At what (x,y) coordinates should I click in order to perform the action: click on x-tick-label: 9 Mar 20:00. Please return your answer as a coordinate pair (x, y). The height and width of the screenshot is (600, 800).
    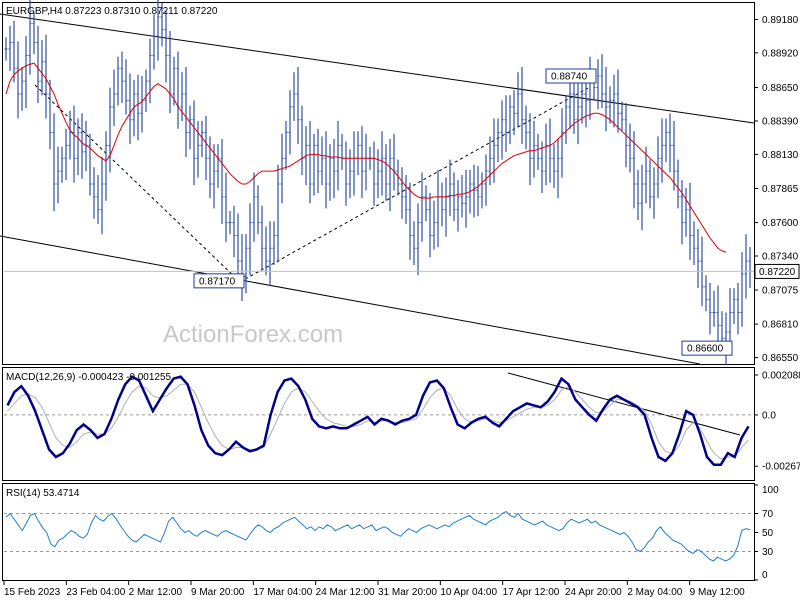
    Looking at the image, I should click on (218, 592).